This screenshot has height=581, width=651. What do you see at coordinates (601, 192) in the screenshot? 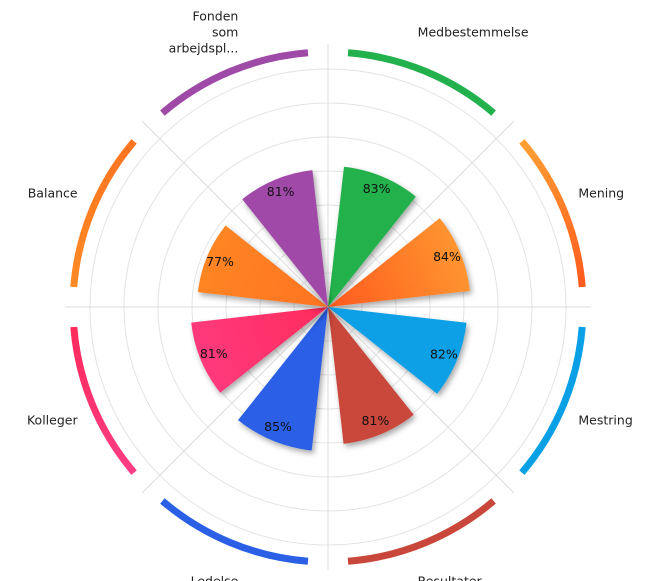
I see `category-label: Mening` at bounding box center [601, 192].